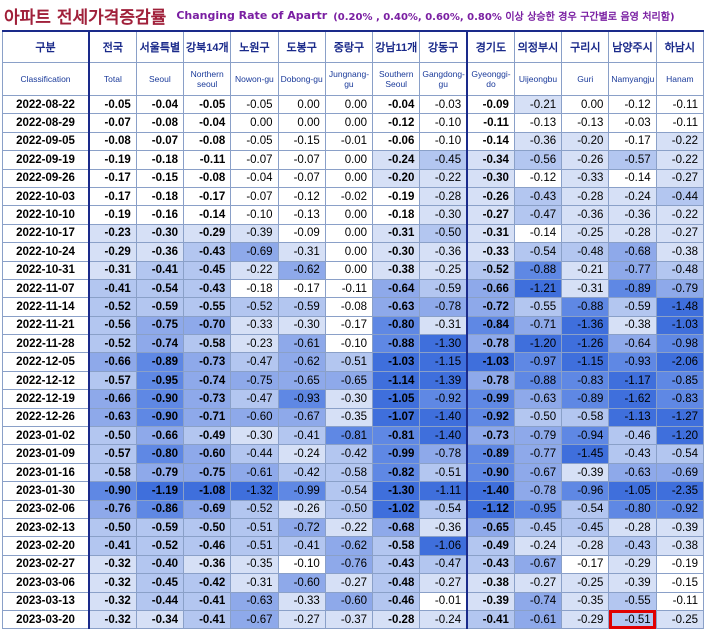  What do you see at coordinates (301, 564) in the screenshot?
I see `value-cell: -0.10` at bounding box center [301, 564].